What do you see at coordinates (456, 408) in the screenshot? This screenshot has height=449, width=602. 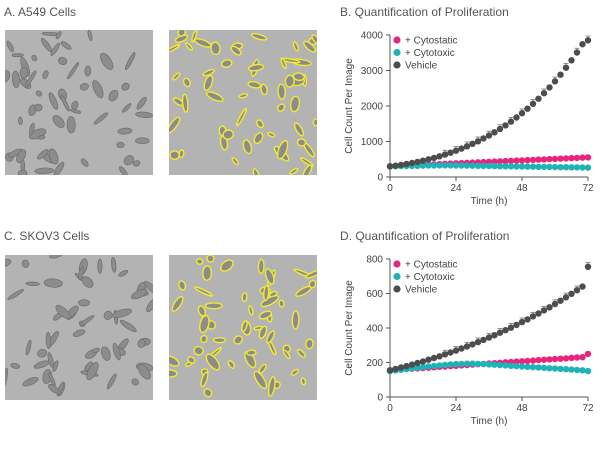 I see `x-tick-label: 24` at bounding box center [456, 408].